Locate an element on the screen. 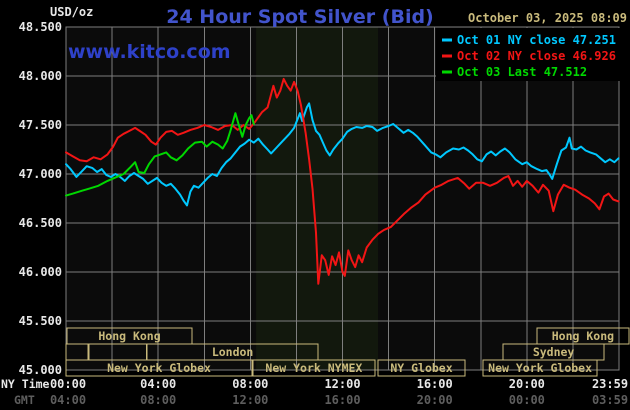 This screenshot has height=410, width=630. session-label: NY Globex is located at coordinates (421, 368).